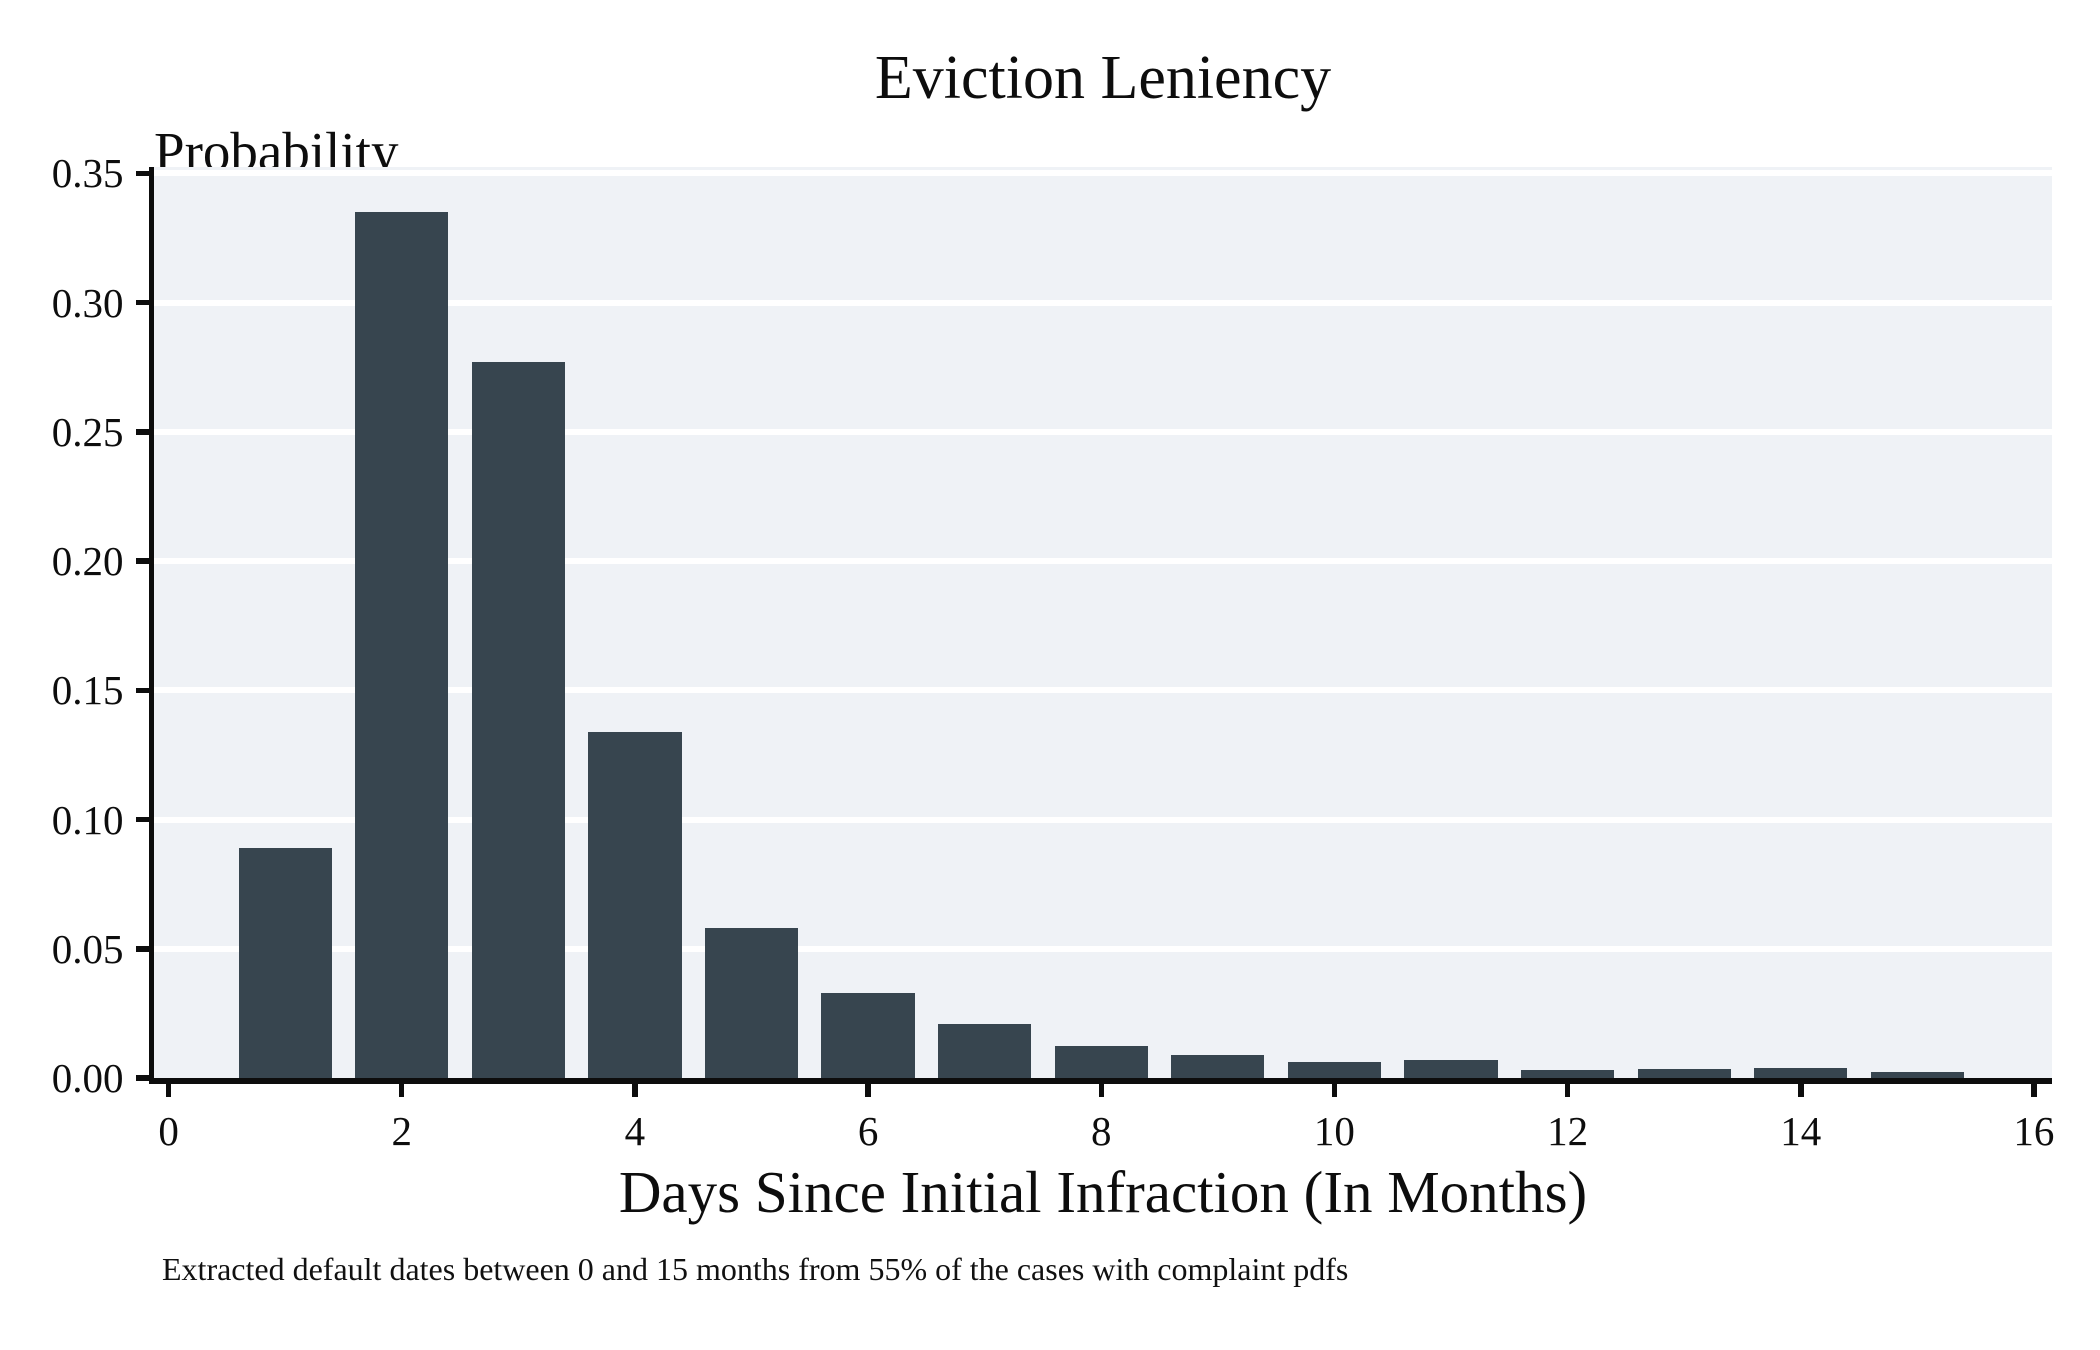 This screenshot has height=1350, width=2100. Describe the element at coordinates (1100, 1081) in the screenshot. I see `x-axis-spine` at that location.